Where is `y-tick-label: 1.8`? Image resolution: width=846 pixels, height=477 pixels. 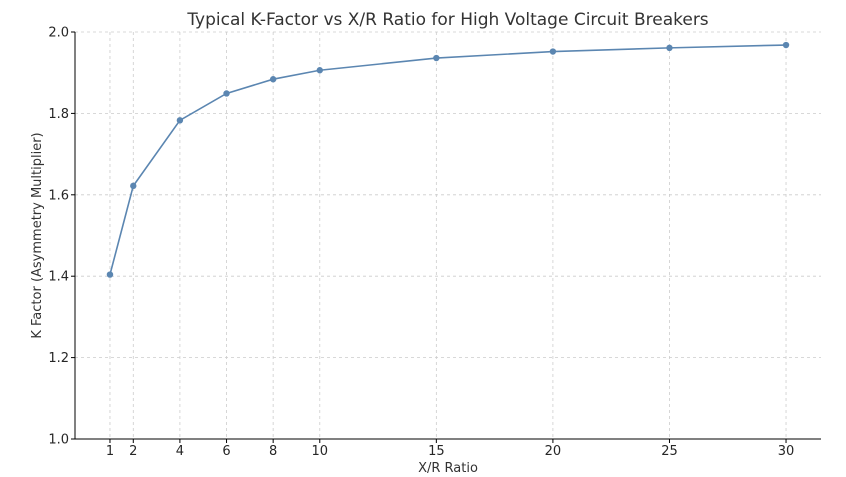 y-tick-label: 1.8 is located at coordinates (58, 114).